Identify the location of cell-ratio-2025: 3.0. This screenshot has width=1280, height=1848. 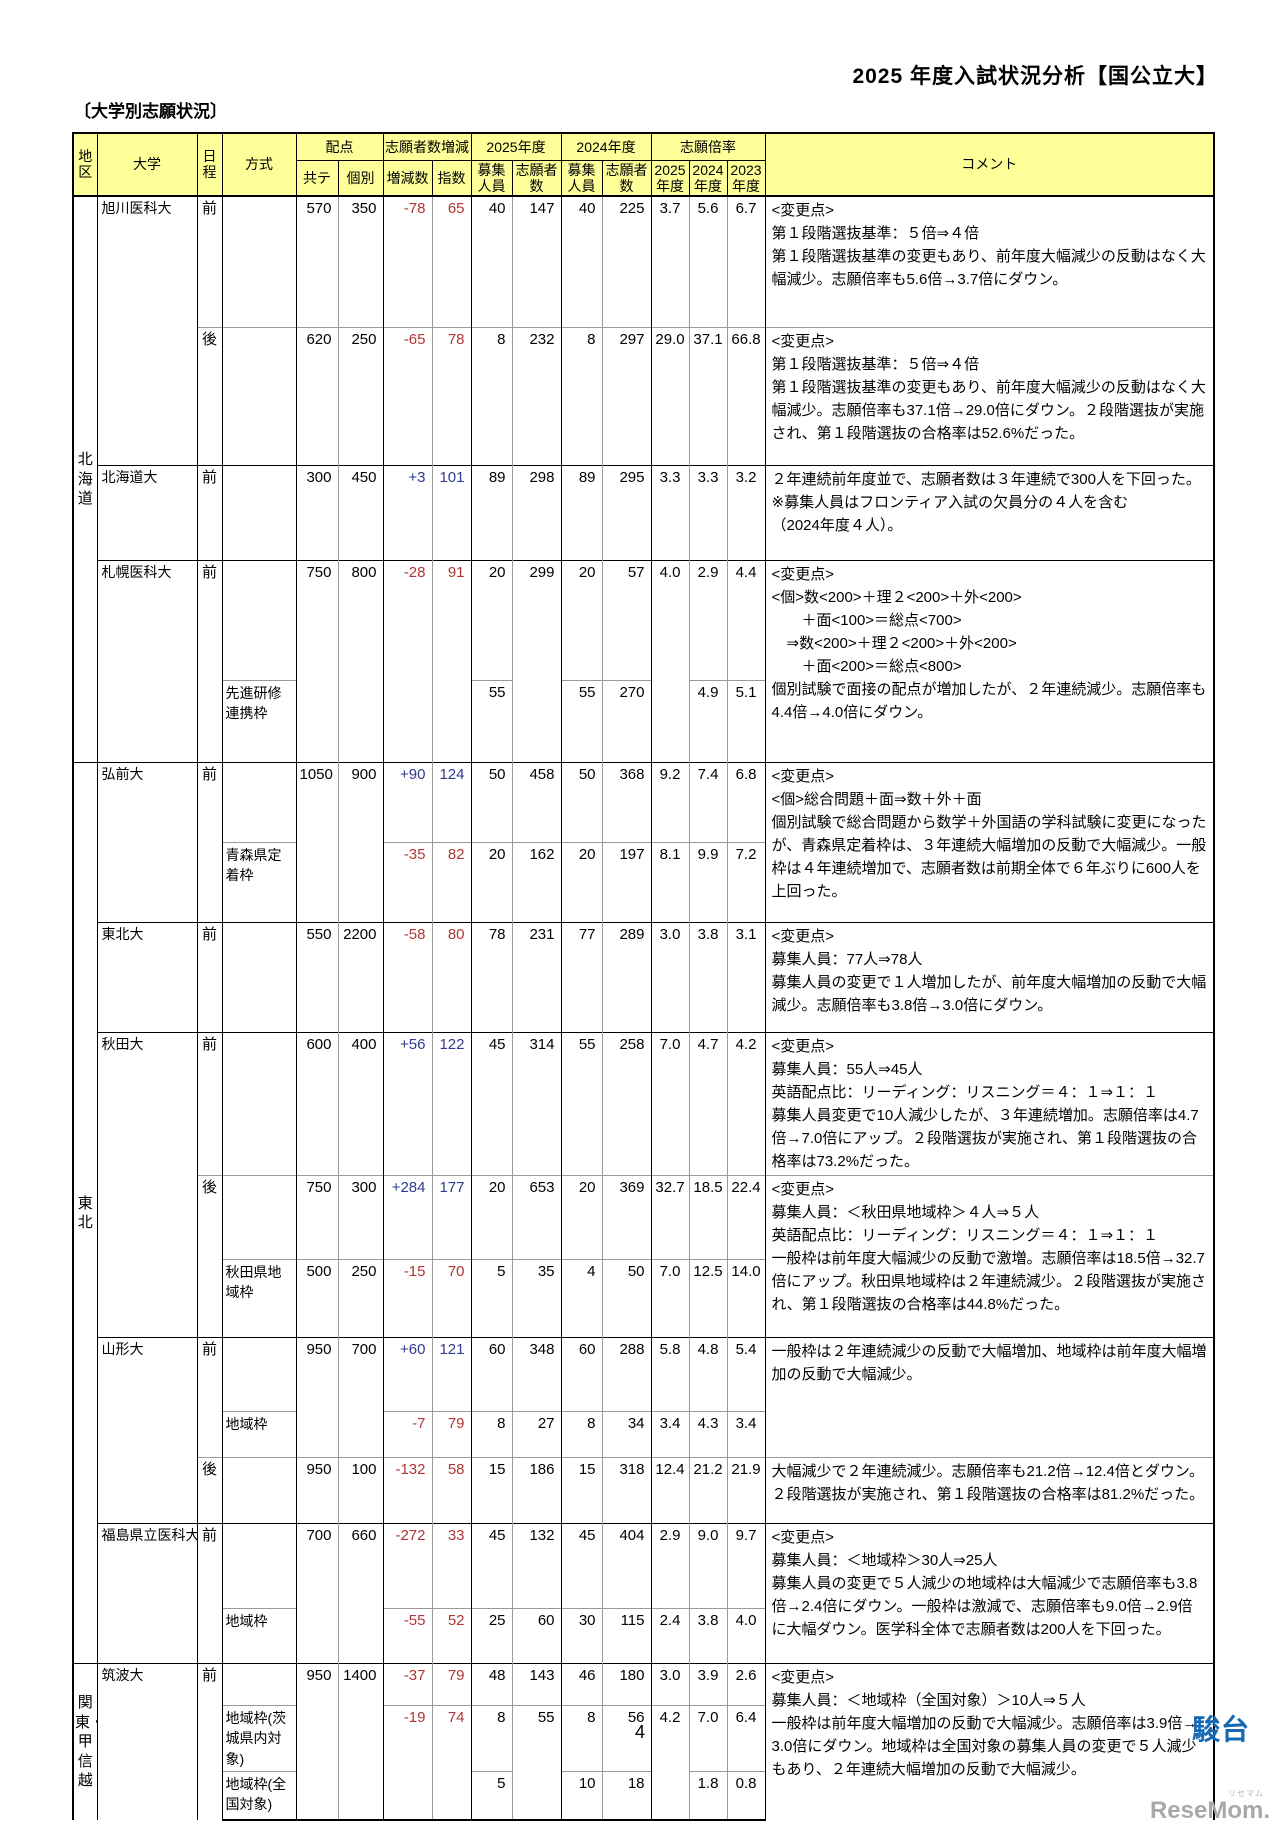
(669, 977).